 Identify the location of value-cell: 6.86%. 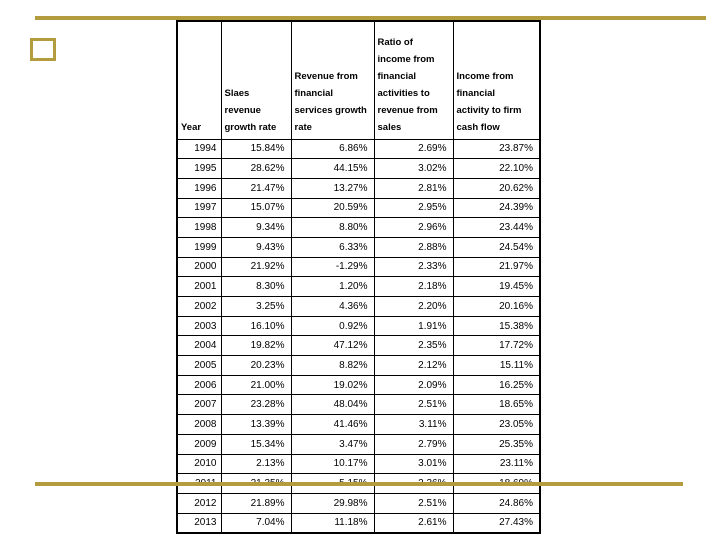
(332, 149).